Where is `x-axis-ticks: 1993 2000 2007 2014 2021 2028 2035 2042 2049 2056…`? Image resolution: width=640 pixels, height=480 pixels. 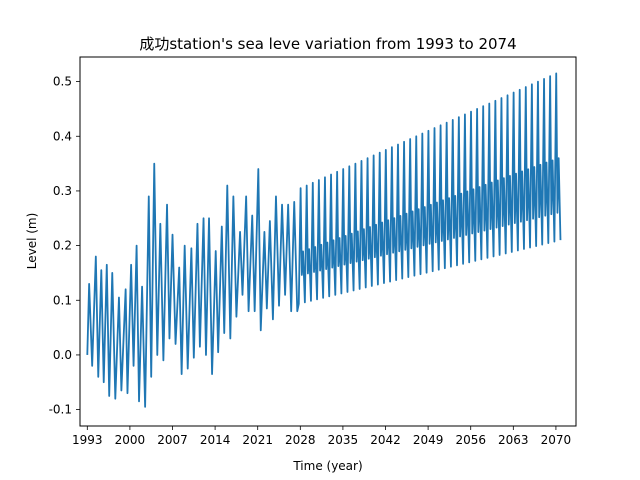
x-axis-ticks: 1993 2000 2007 2014 2021 2028 2035 2042 2049 2056… is located at coordinates (321, 436).